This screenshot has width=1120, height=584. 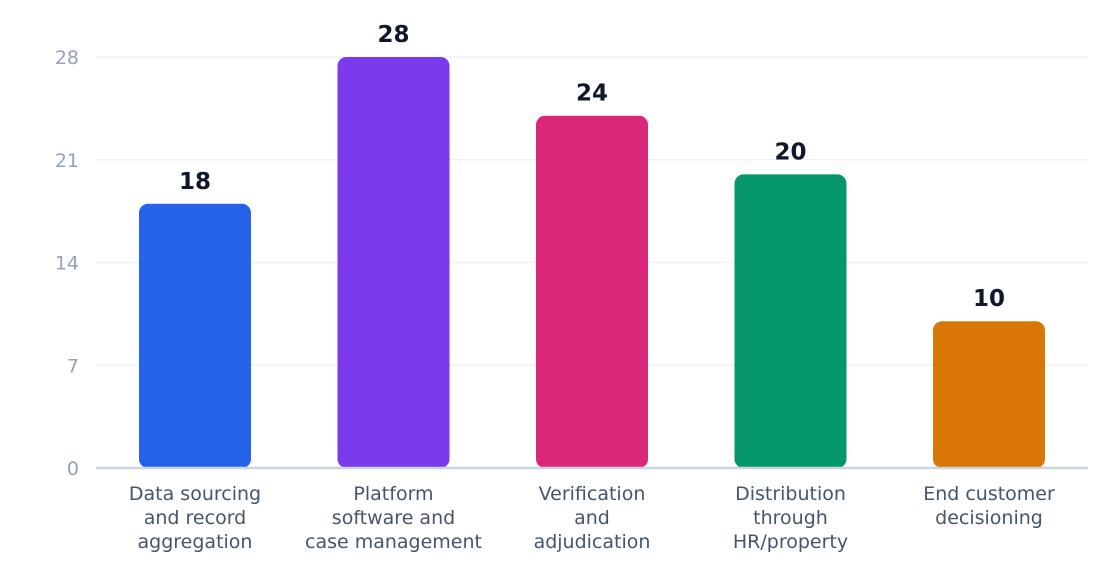 I want to click on x-tick-label-line: and record, so click(x=195, y=518).